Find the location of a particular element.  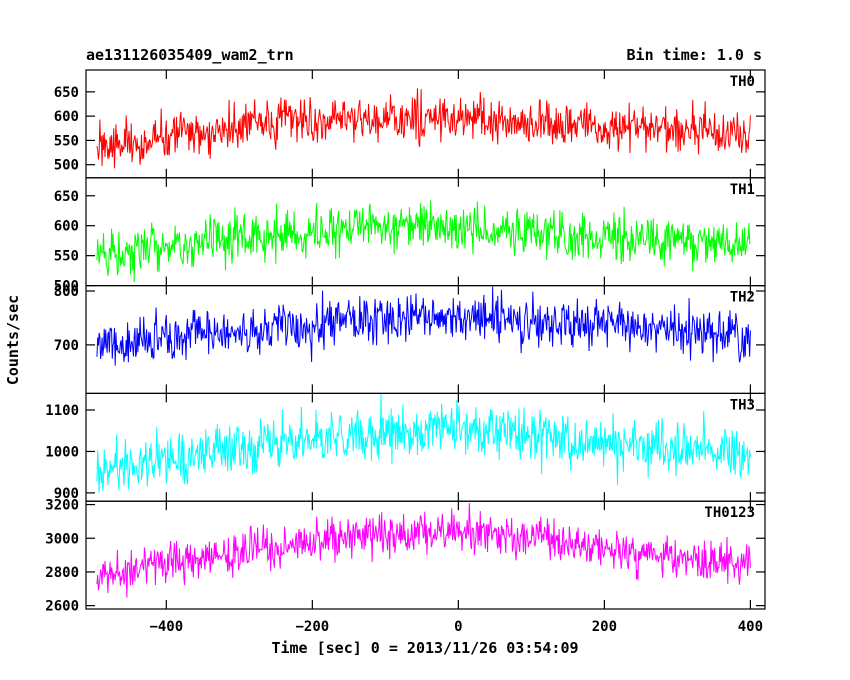

panel-label-th2: TH2 is located at coordinates (742, 298).